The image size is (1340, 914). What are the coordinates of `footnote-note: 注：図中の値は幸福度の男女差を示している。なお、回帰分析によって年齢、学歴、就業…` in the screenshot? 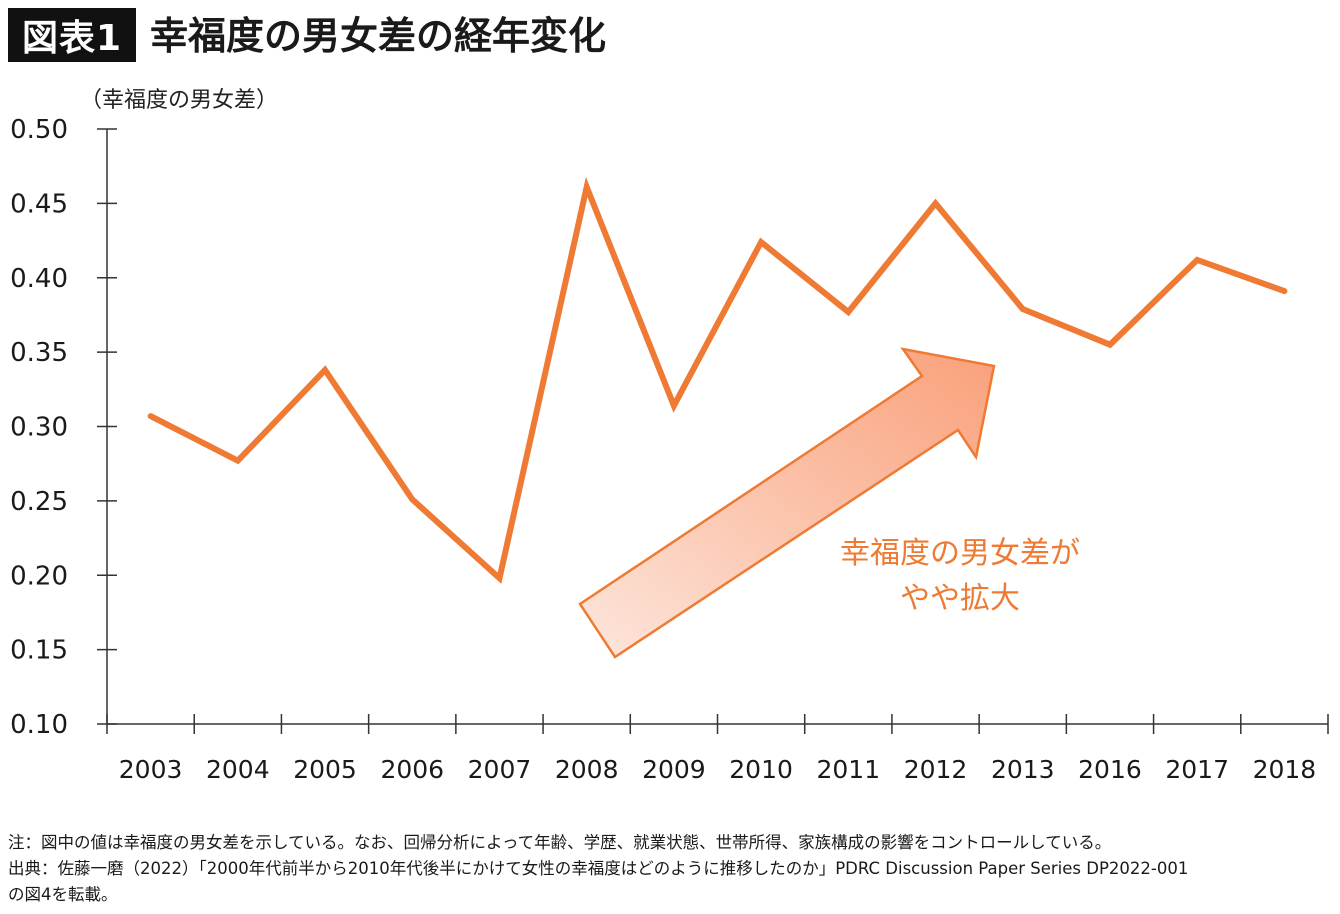 It's located at (560, 842).